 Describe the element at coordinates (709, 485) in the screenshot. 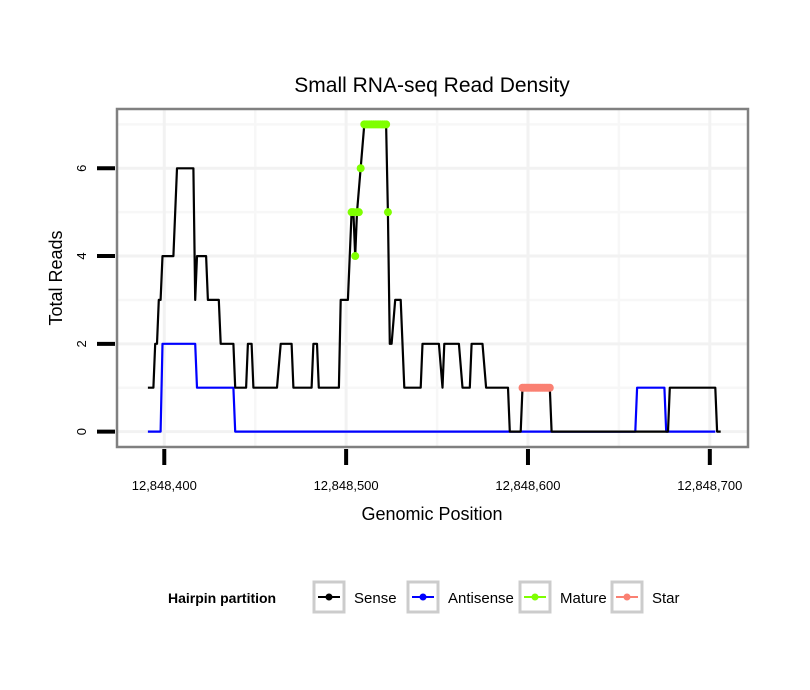

I see `x-tick-label: 12,848,700` at that location.